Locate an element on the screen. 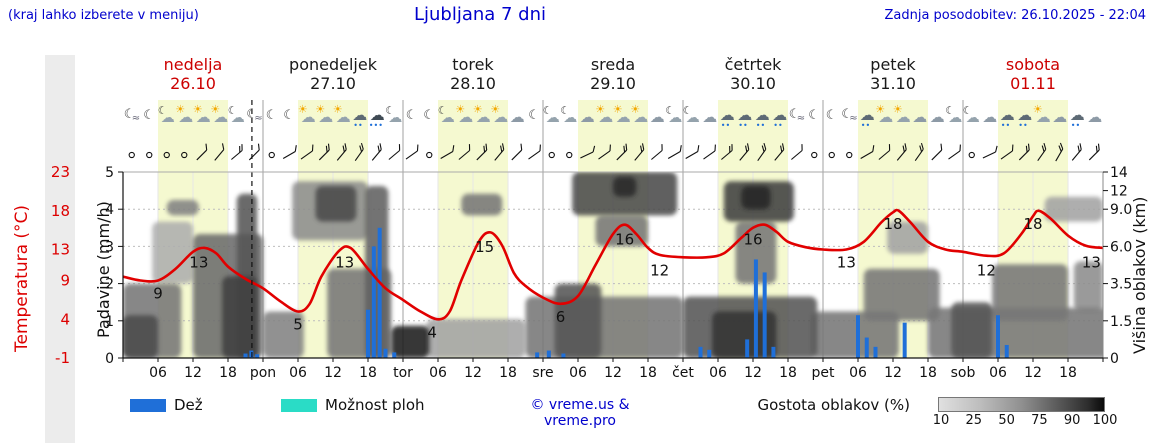  temp-axis-strip is located at coordinates (60, 249).